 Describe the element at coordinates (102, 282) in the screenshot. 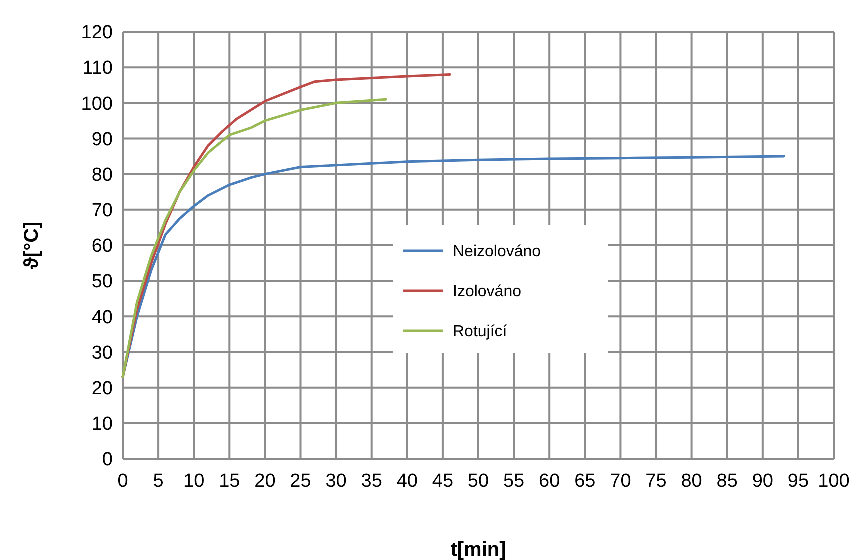

I see `y-tick-label: 50` at that location.